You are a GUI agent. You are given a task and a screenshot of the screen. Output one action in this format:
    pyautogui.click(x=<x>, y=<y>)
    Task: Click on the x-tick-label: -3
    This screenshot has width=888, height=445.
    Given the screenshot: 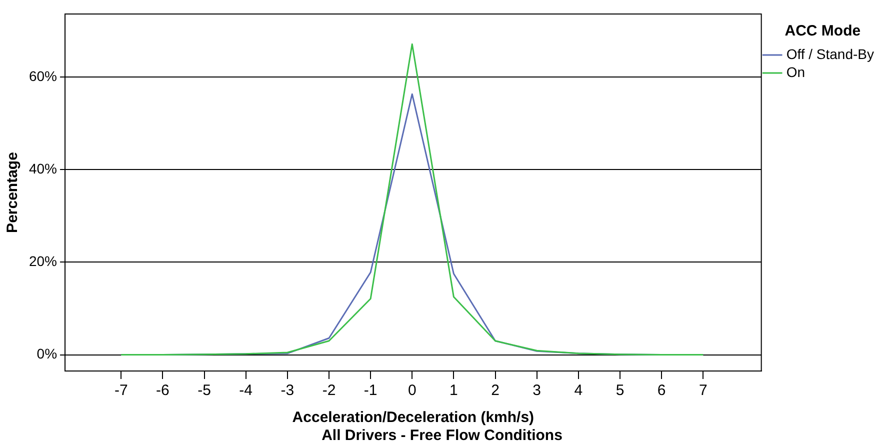 What is the action you would take?
    pyautogui.click(x=287, y=391)
    